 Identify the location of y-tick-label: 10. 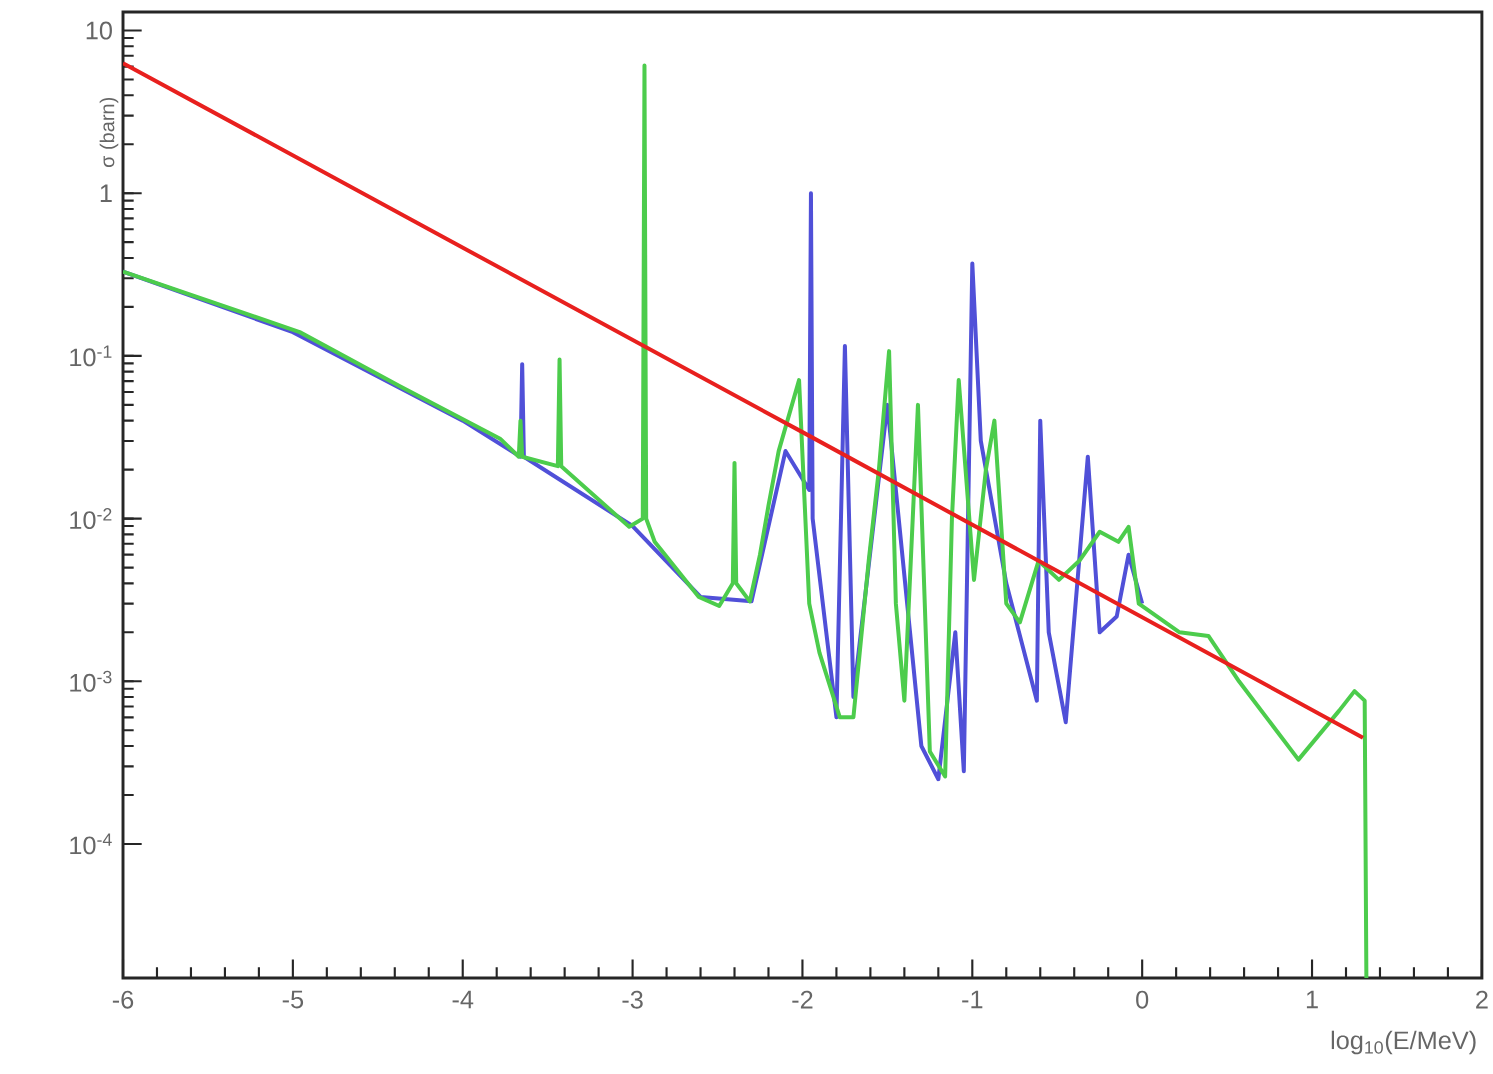
(99, 30).